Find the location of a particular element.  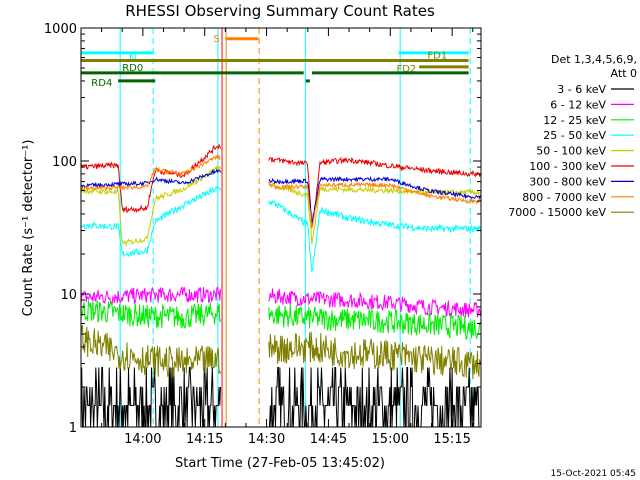

x-tick-label: 14:15 is located at coordinates (204, 439).